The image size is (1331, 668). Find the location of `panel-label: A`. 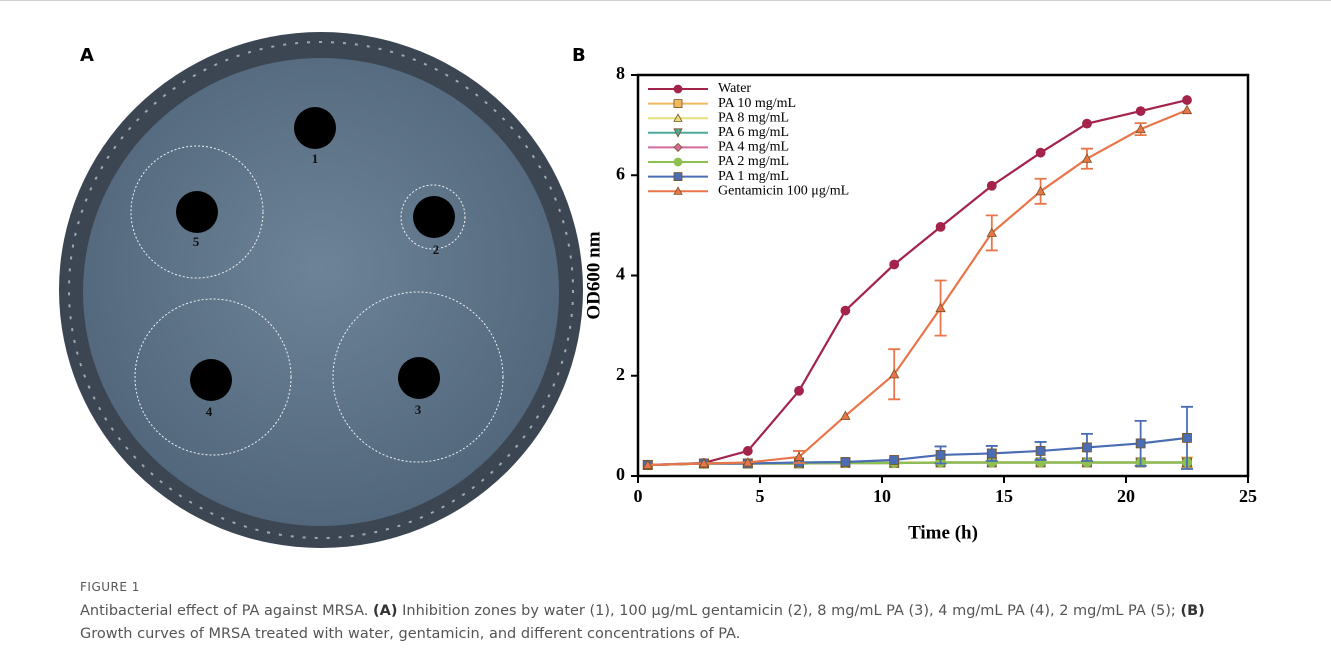

panel-label: A is located at coordinates (87, 55).